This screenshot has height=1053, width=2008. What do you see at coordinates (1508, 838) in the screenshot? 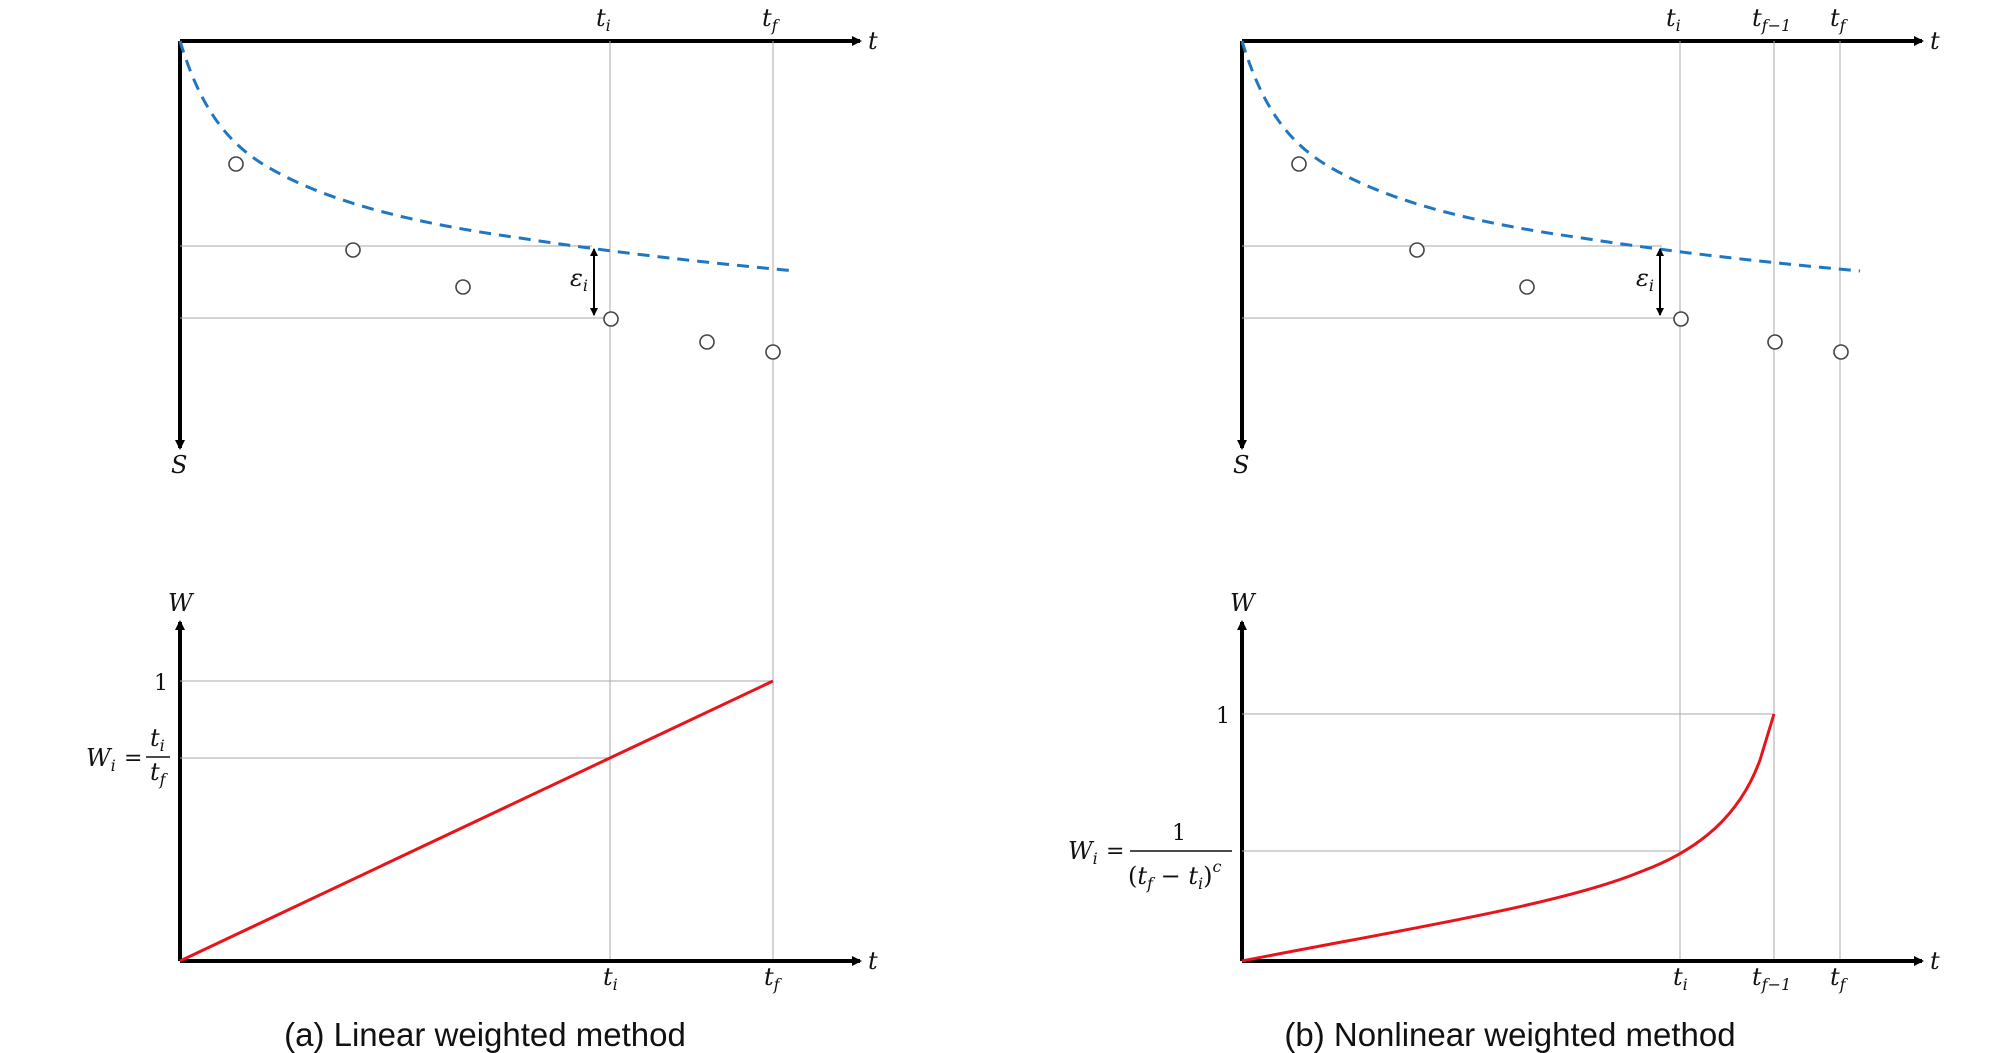
I see `nonlinear-weight-curve` at bounding box center [1508, 838].